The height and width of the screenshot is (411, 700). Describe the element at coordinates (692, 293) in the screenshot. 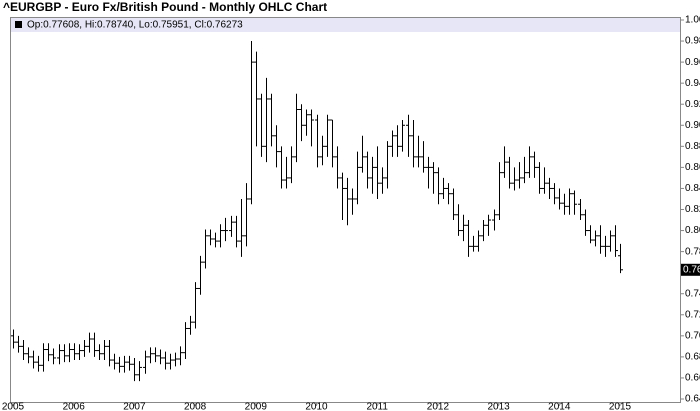

I see `y-tick-label: 0.74000` at that location.